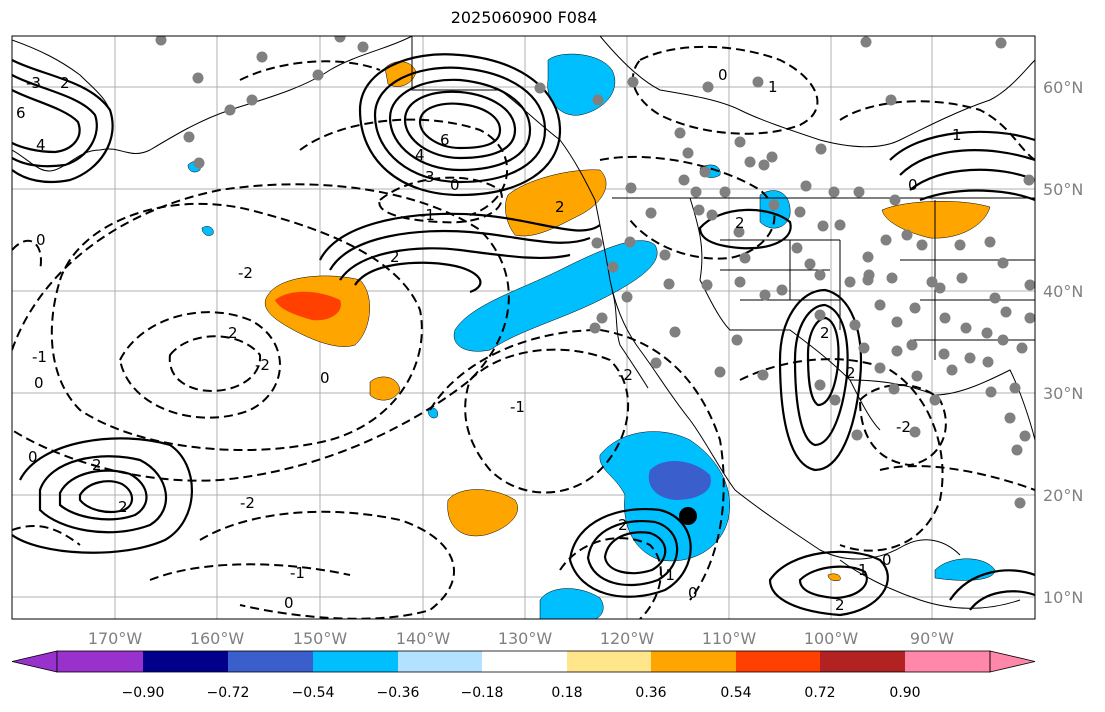 This screenshot has width=1105, height=712. What do you see at coordinates (207, 231) in the screenshot?
I see `weak-negative-anomaly` at bounding box center [207, 231].